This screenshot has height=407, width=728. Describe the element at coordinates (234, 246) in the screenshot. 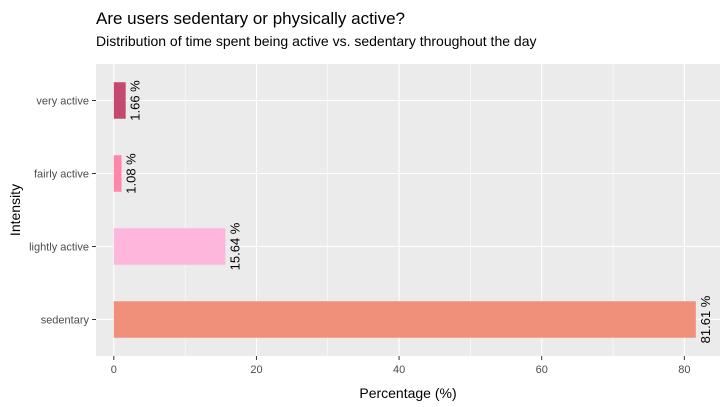

I see `data-label-lightly-active: 15.64 %` at that location.